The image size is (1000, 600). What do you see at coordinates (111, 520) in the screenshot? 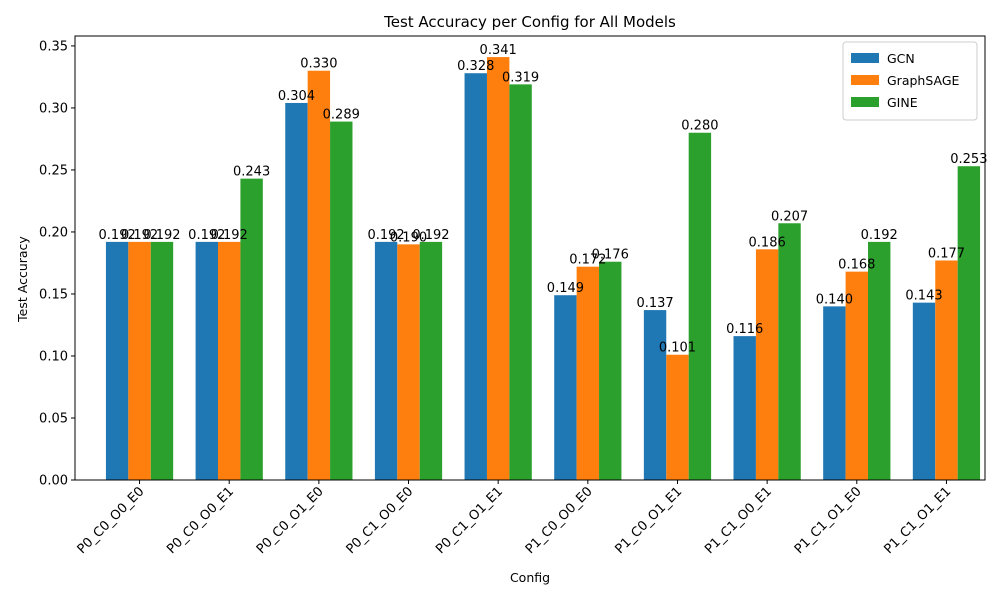
I see `x-tick-label: P0_C0_O0_E0` at bounding box center [111, 520].